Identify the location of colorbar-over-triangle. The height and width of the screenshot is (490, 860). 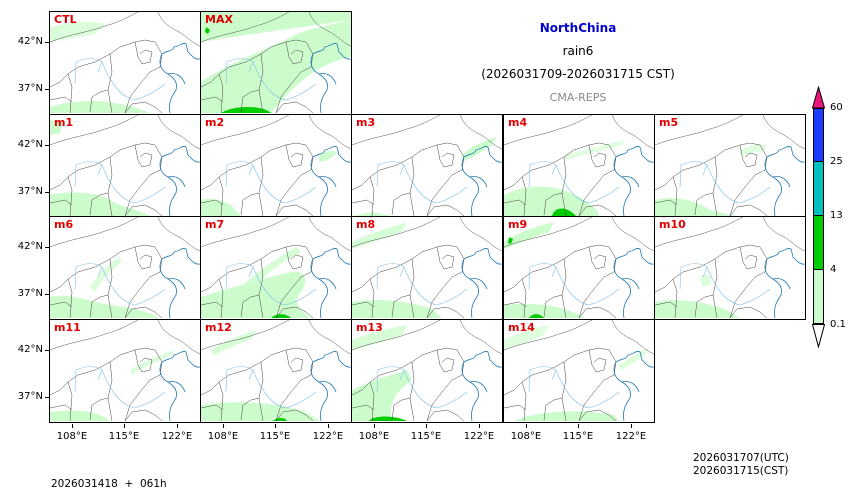
(818, 97).